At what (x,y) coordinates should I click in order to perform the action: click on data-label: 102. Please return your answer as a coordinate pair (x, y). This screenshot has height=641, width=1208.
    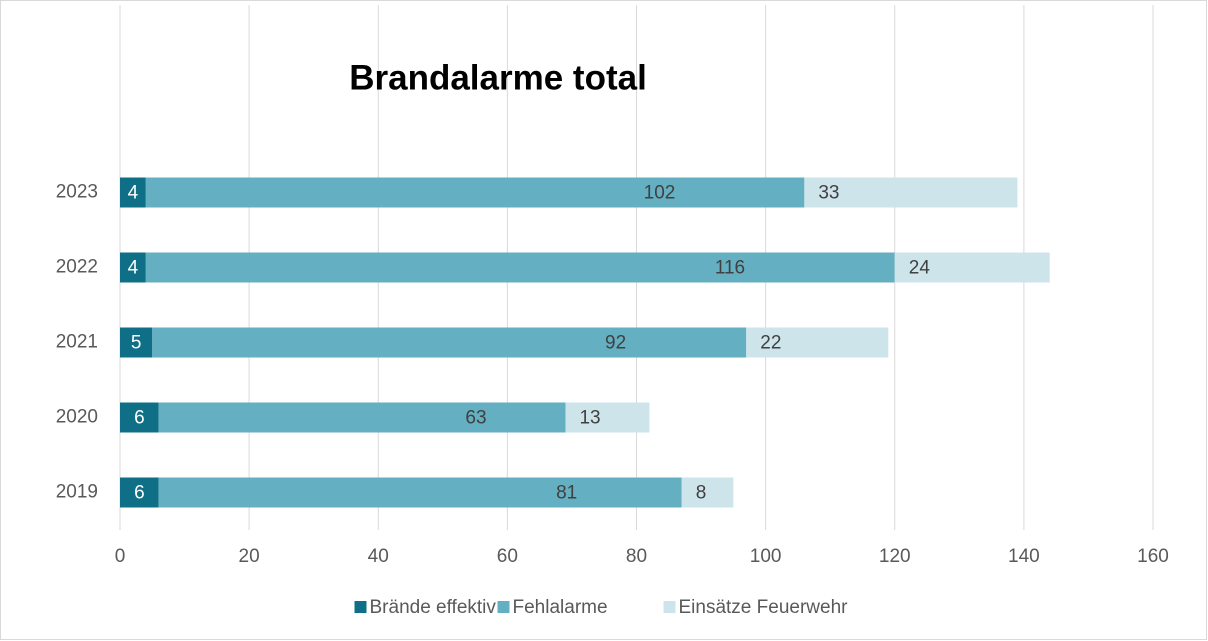
    Looking at the image, I should click on (660, 193).